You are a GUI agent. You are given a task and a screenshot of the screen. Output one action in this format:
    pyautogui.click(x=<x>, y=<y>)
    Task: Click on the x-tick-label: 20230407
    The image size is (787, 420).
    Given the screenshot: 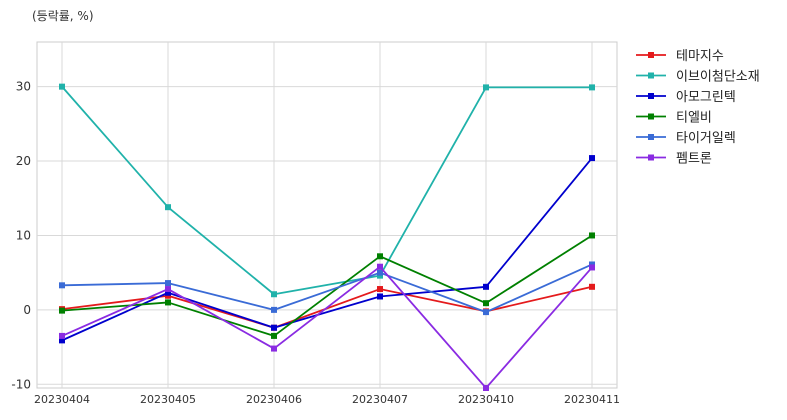 What is the action you would take?
    pyautogui.click(x=380, y=399)
    